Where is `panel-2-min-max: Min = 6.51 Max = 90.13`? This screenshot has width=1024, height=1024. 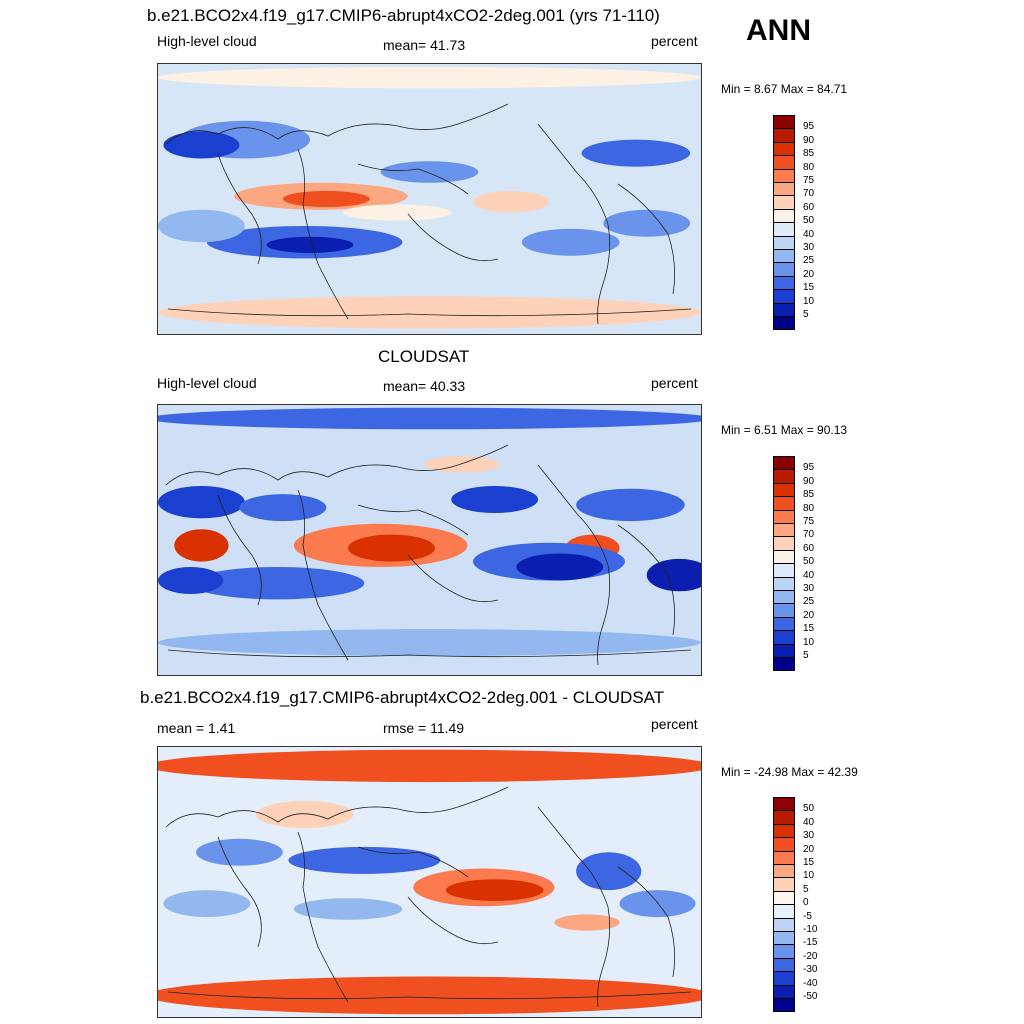 panel-2-min-max: Min = 6.51 Max = 90.13 is located at coordinates (784, 430).